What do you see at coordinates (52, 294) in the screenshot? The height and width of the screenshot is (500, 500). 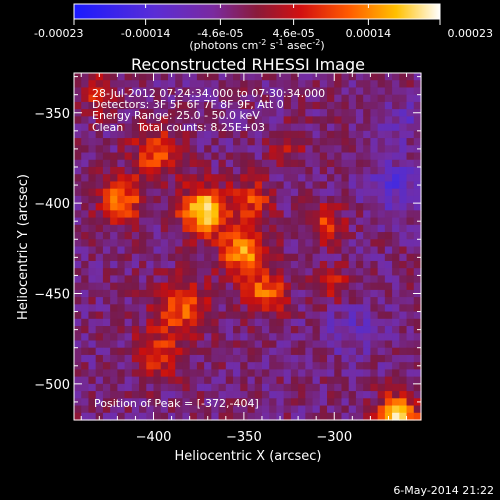 I see `y-tick-label: −450` at bounding box center [52, 294].